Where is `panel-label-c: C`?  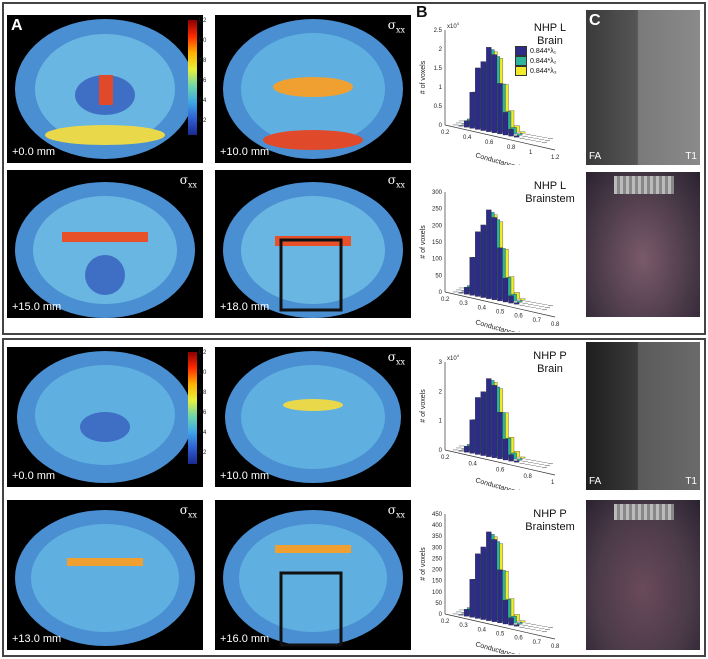
panel-label-c: C is located at coordinates (595, 20).